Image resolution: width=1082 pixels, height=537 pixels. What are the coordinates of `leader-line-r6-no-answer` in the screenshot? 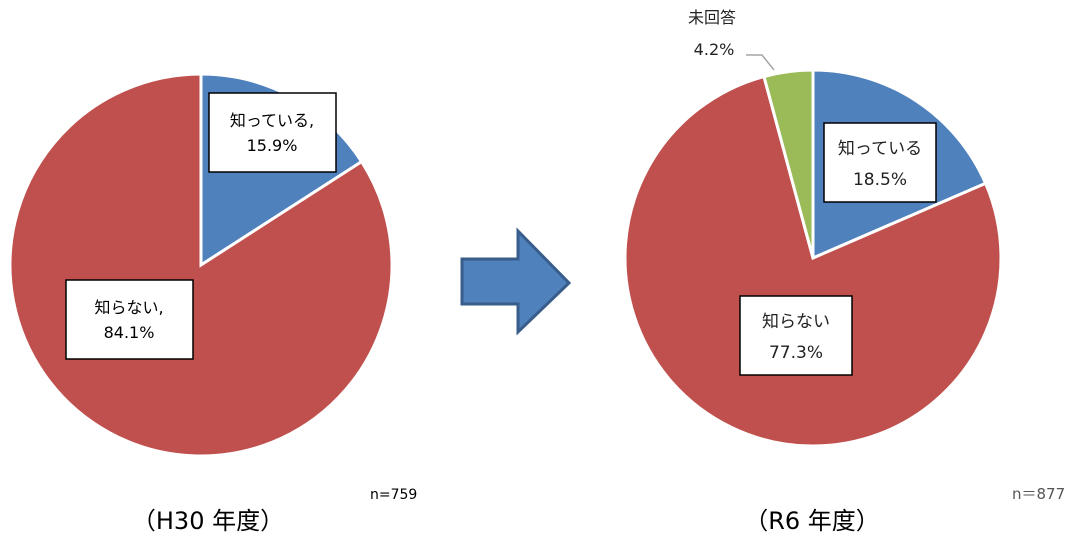 It's located at (760, 62).